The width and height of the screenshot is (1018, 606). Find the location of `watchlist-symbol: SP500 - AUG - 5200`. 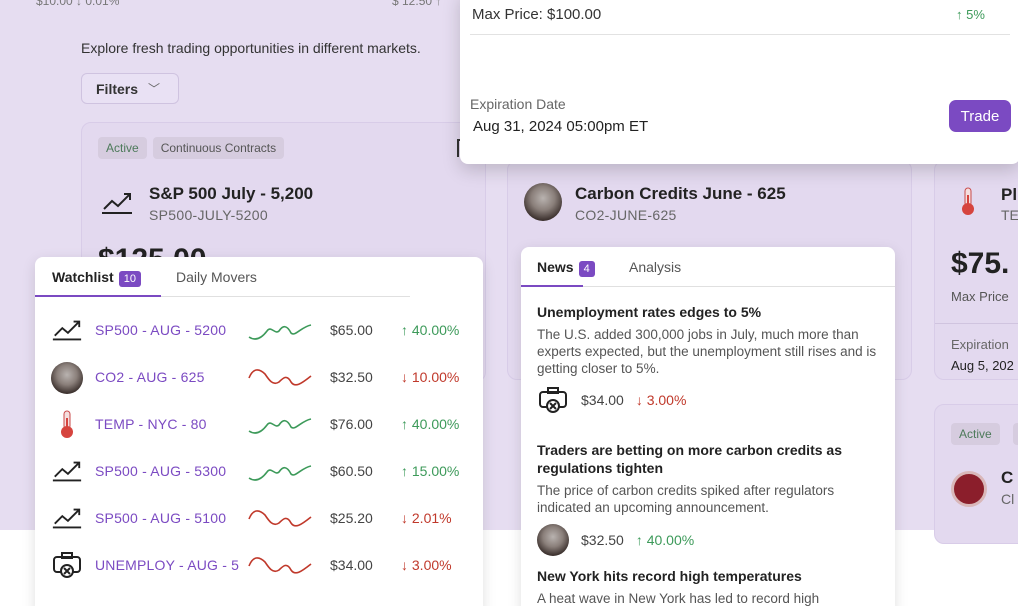

watchlist-symbol: SP500 - AUG - 5200 is located at coordinates (161, 330).